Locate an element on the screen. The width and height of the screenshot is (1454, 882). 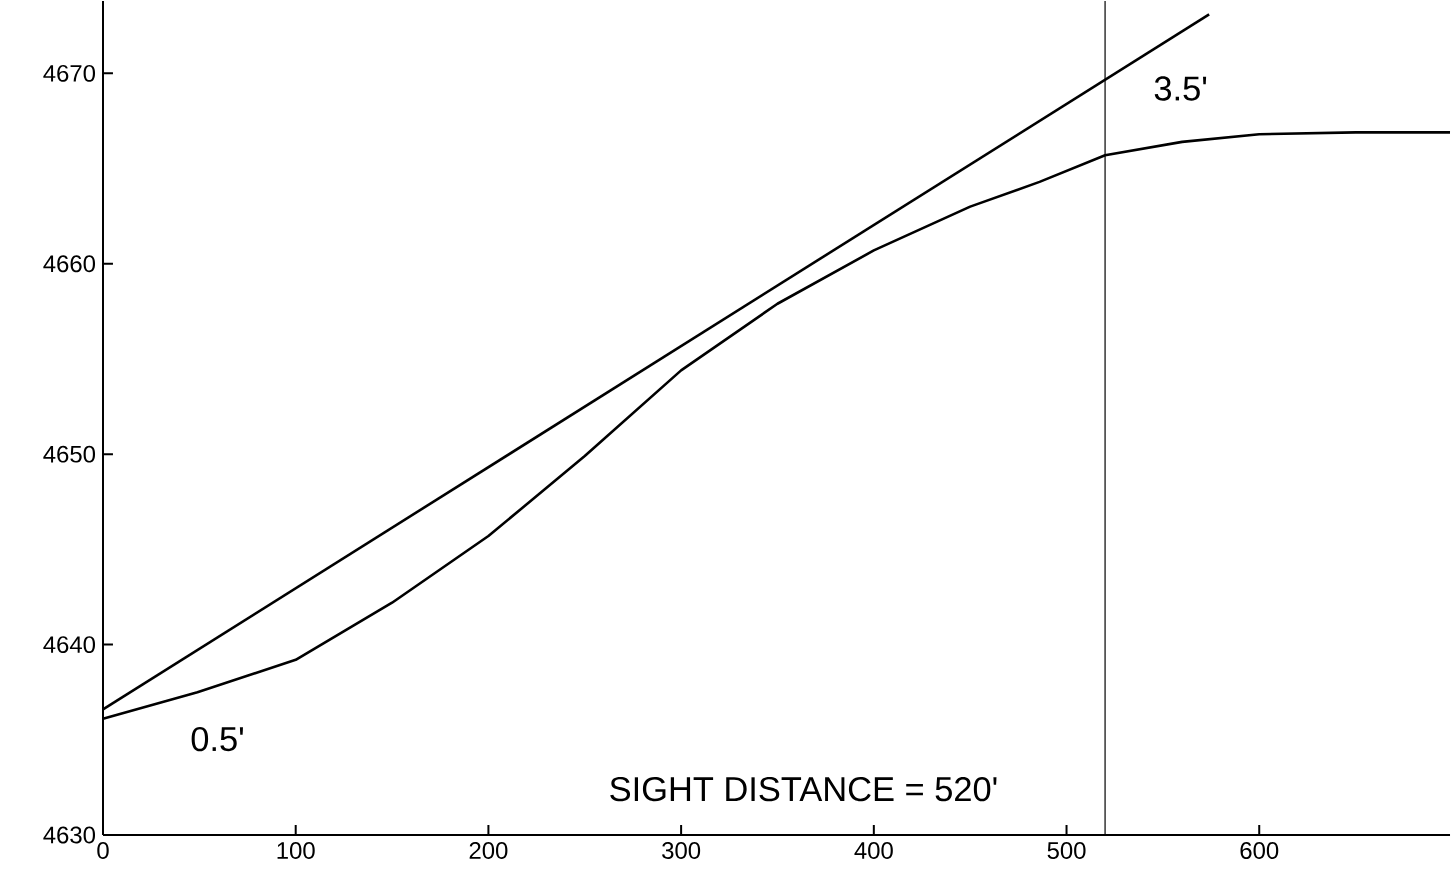
y-tick-label: 4650 is located at coordinates (69, 454).